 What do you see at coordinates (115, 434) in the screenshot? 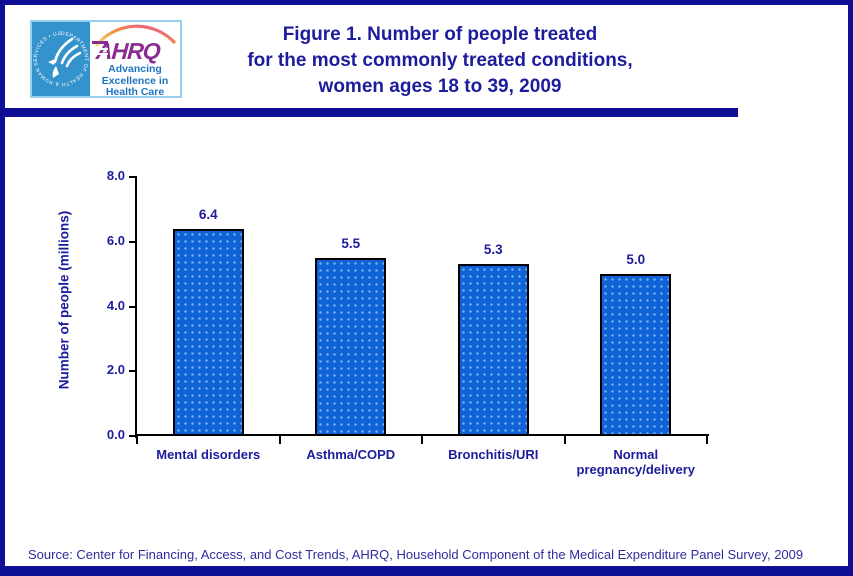
I see `y-tick-label: 0.0` at bounding box center [115, 434].